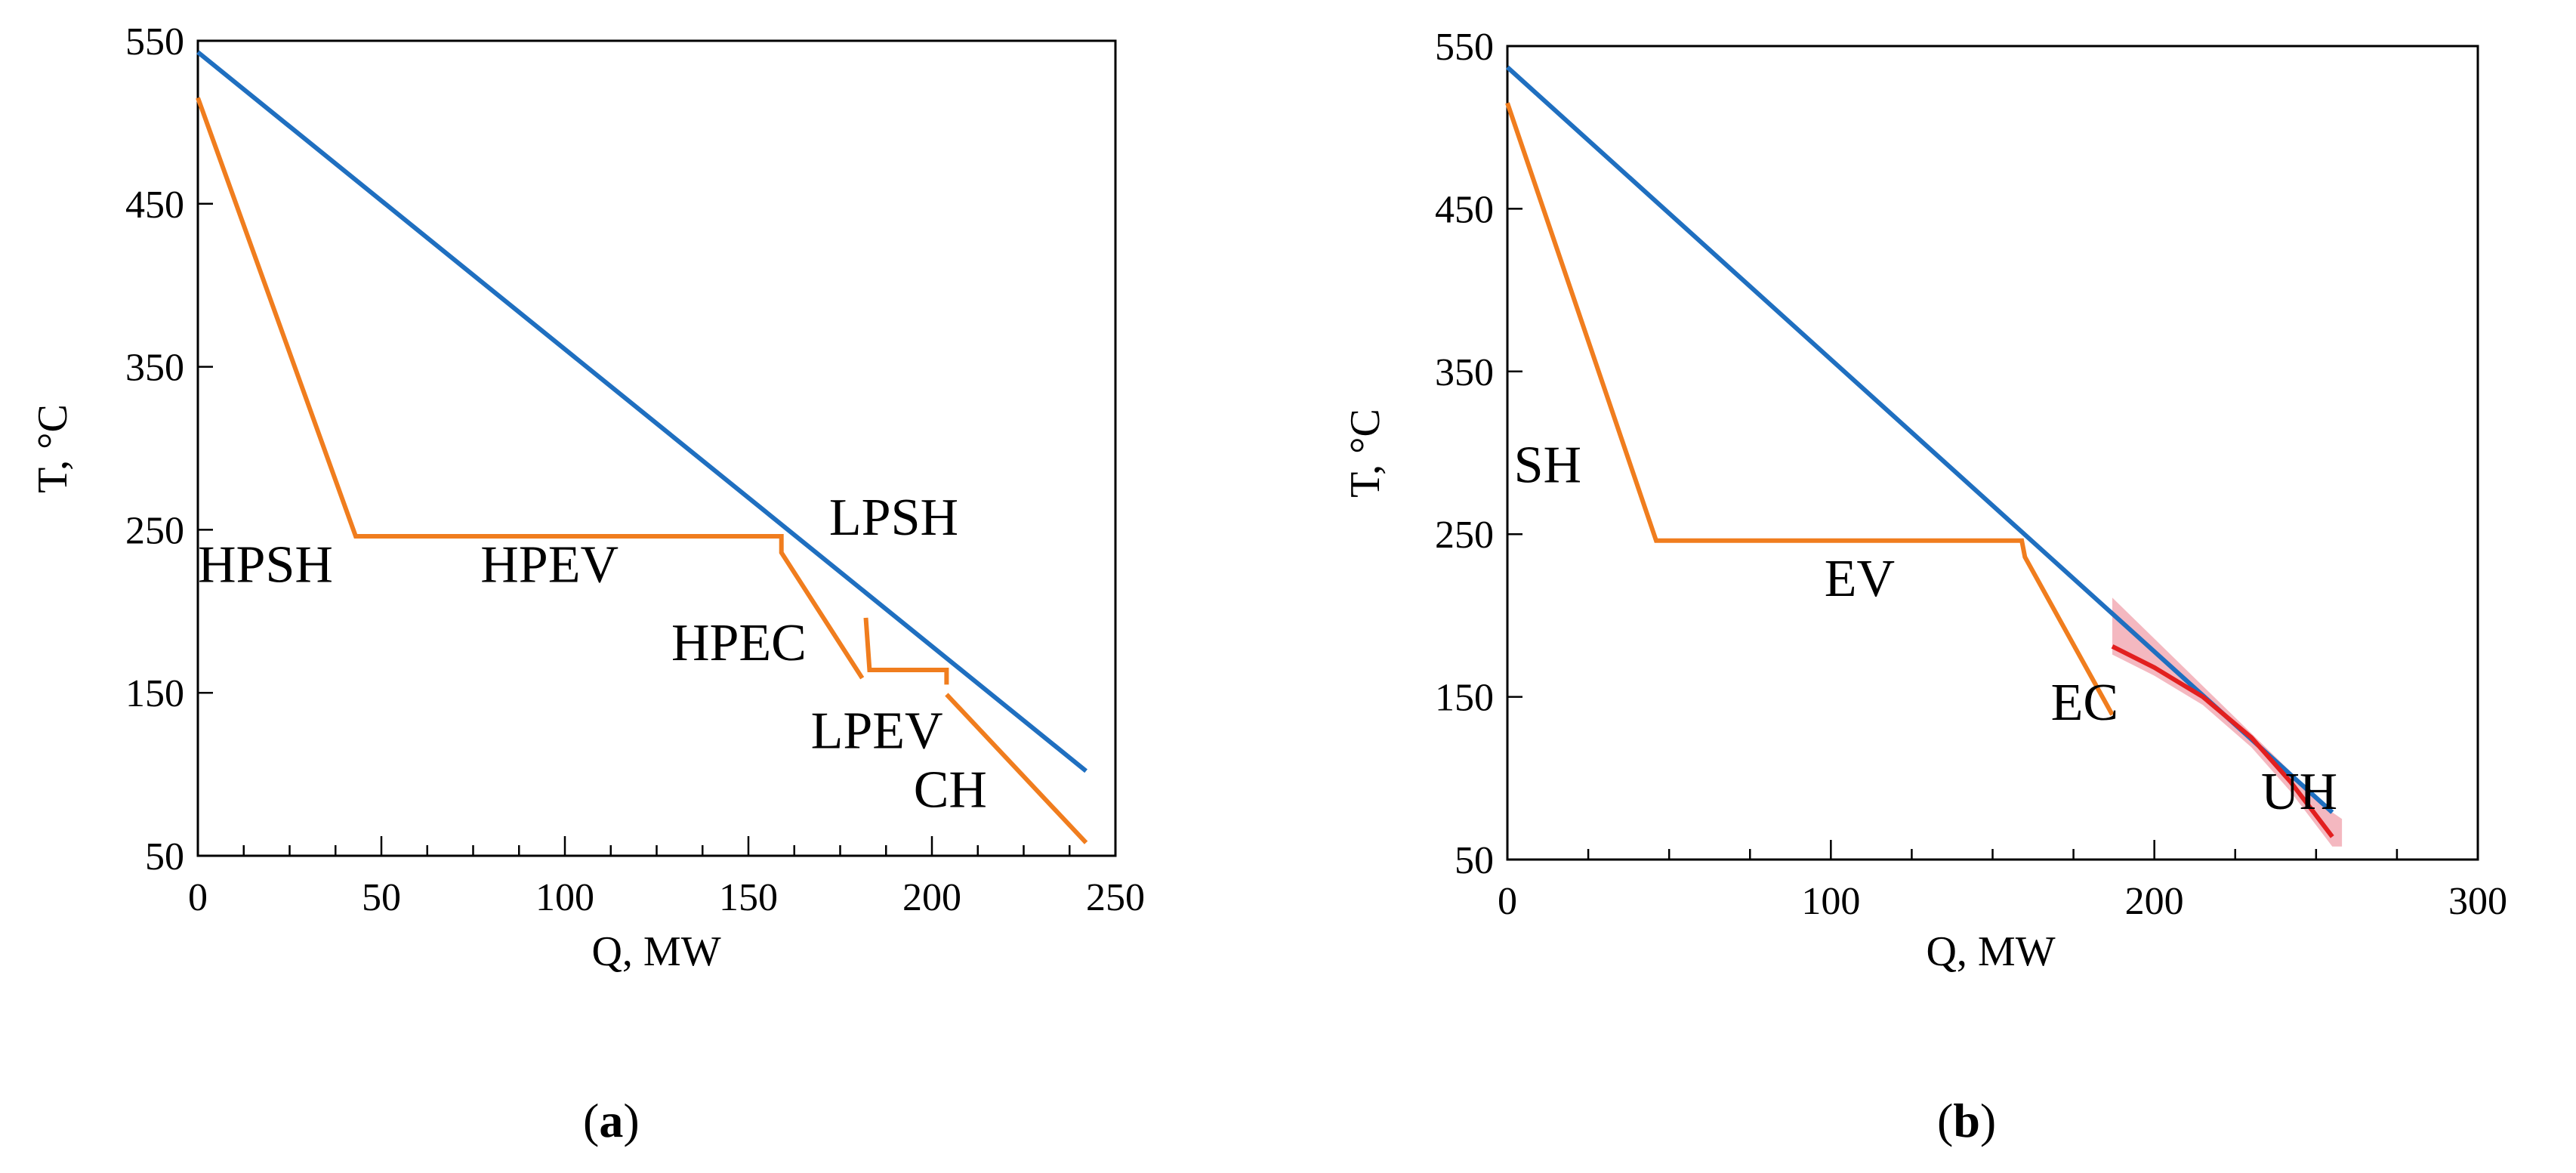  I want to click on panel-a-caption-letter: a, so click(611, 1120).